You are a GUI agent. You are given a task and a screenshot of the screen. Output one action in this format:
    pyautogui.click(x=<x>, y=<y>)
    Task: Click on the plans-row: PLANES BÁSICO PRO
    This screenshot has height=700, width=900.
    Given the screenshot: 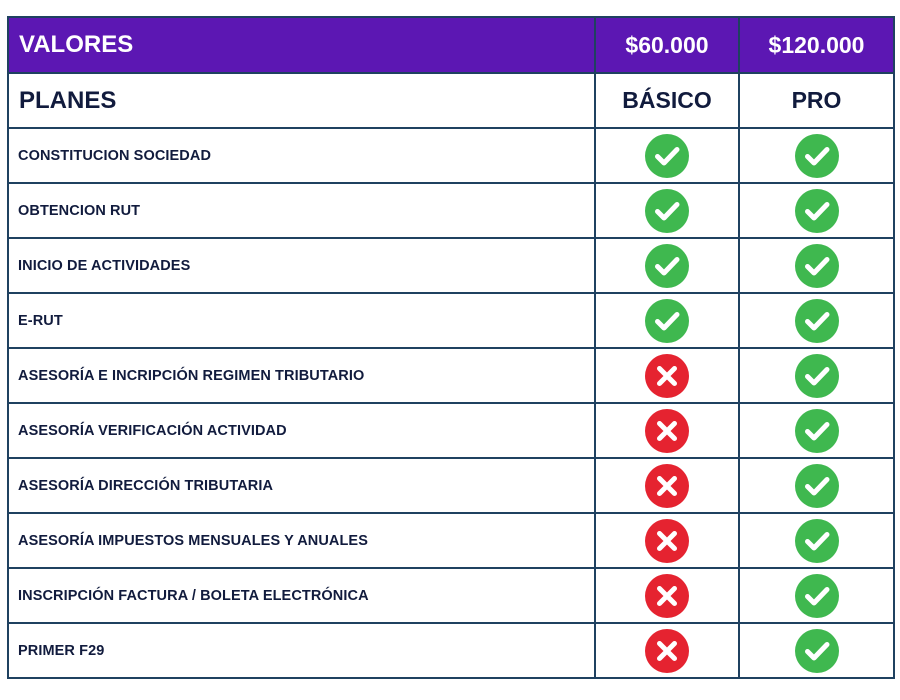 What is the action you would take?
    pyautogui.click(x=451, y=100)
    